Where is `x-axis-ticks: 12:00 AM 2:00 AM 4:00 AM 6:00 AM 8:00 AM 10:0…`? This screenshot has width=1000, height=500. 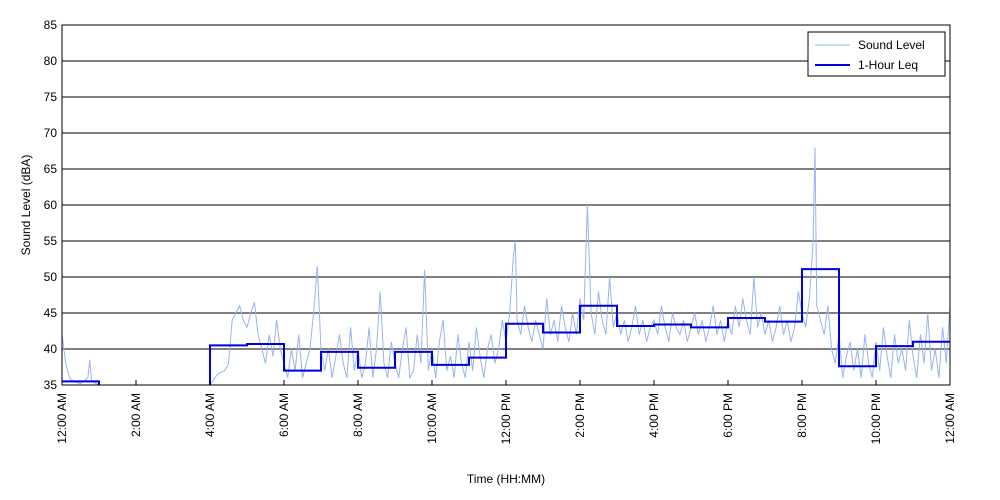 x-axis-ticks: 12:00 AM 2:00 AM 4:00 AM 6:00 AM 8:00 AM 10:0… is located at coordinates (506, 412).